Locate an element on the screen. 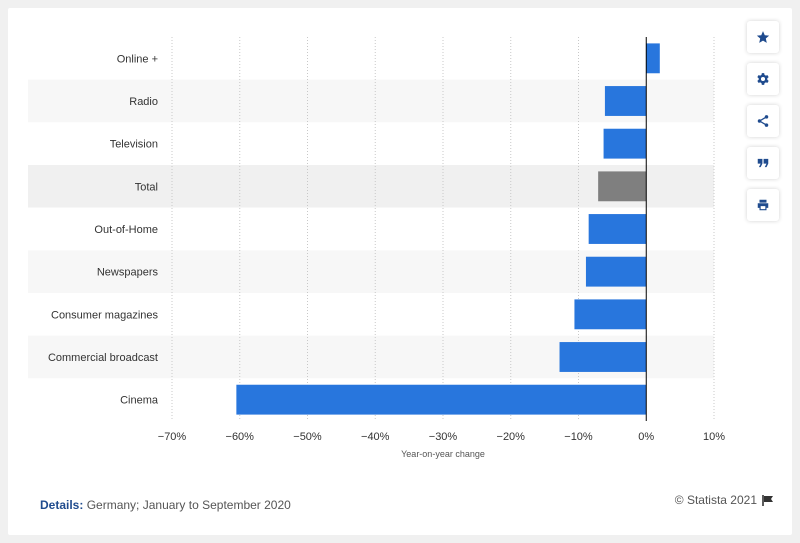 The width and height of the screenshot is (800, 543). settings-button is located at coordinates (763, 79).